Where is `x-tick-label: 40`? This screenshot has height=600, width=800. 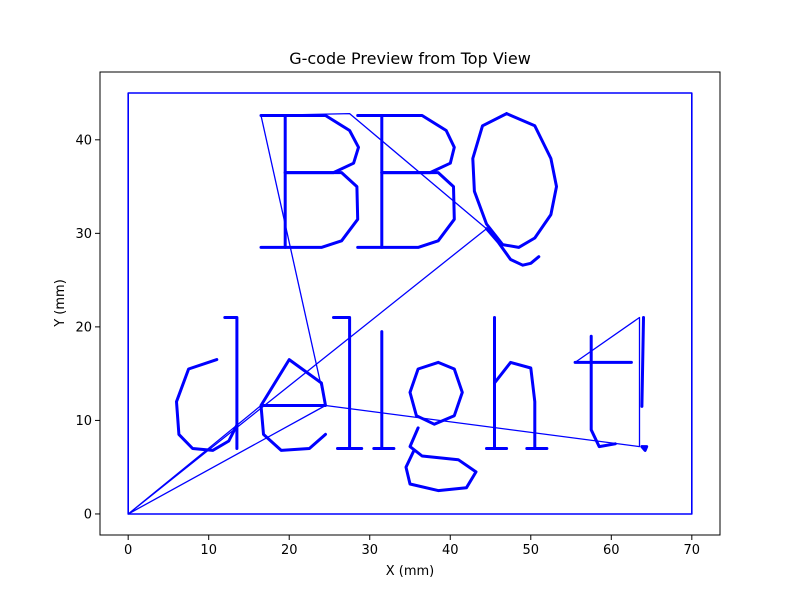
x-tick-label: 40 is located at coordinates (450, 550).